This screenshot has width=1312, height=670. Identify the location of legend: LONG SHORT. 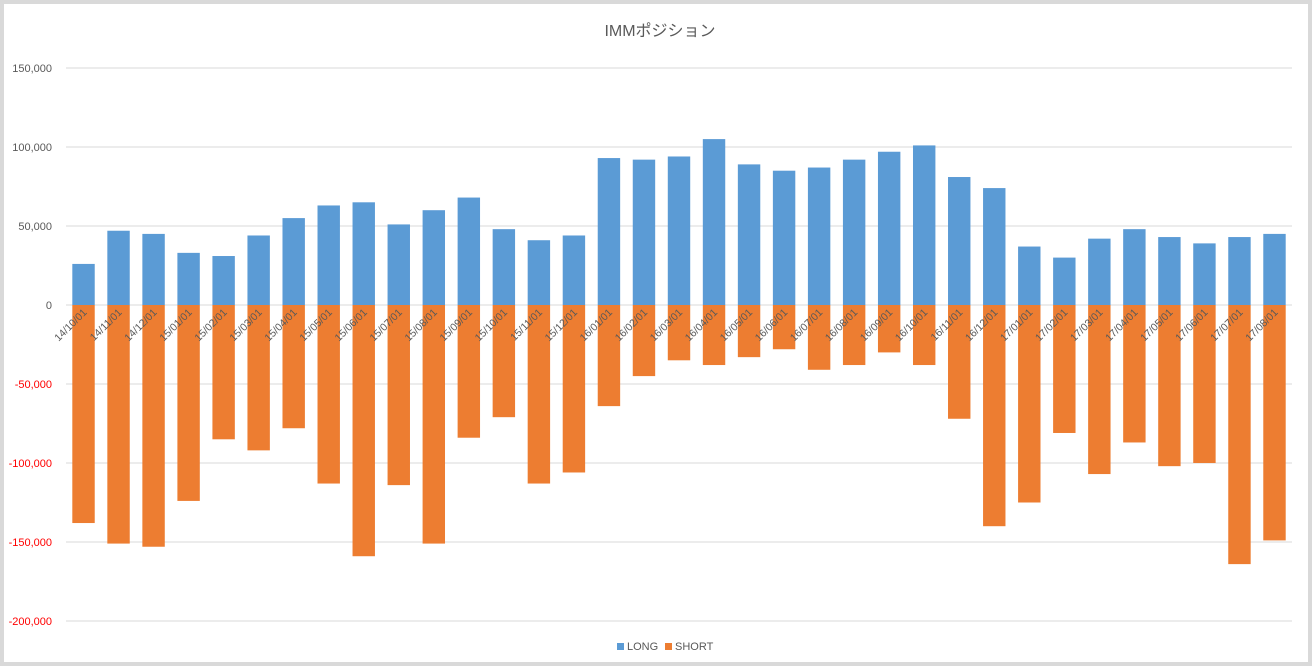
(665, 647).